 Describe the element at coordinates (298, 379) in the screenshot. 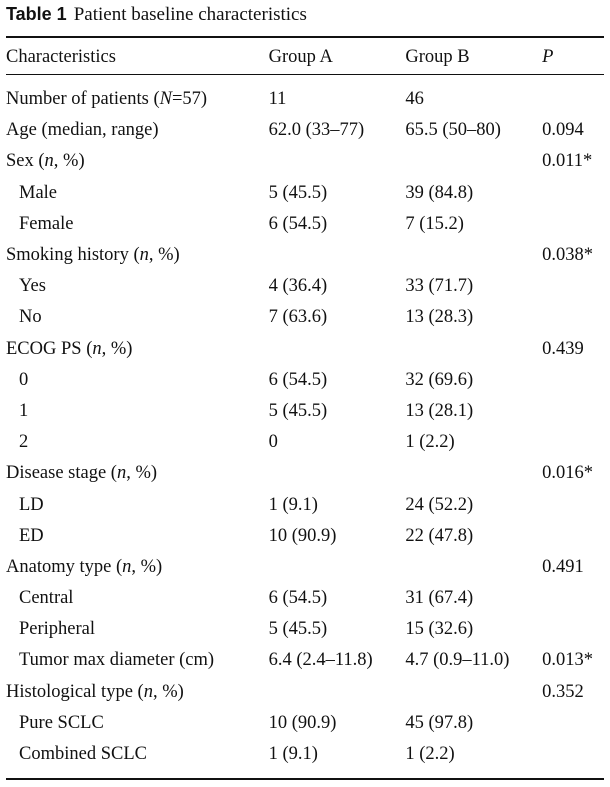

I see `group-a-value: 6 (54.5)` at that location.